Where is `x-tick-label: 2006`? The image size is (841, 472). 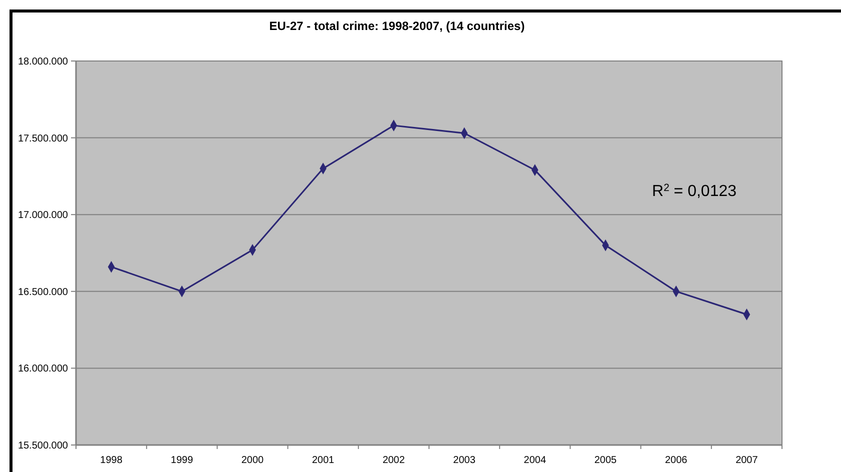 x-tick-label: 2006 is located at coordinates (676, 460).